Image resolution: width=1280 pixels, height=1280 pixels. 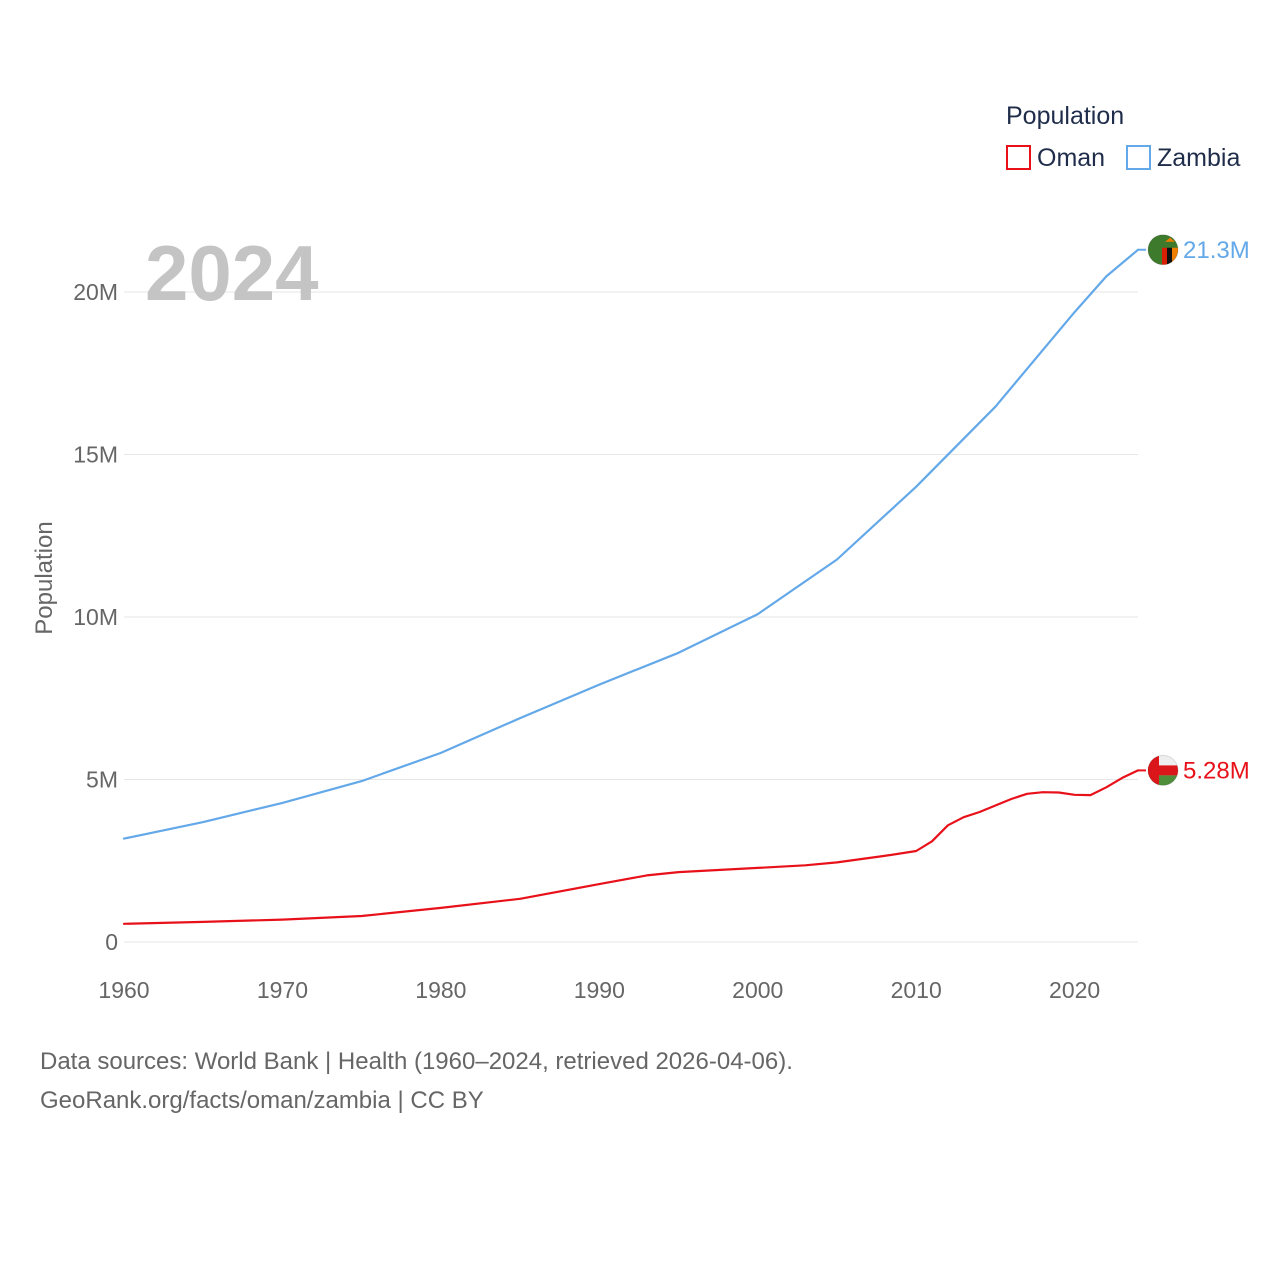 I want to click on x-tick-label: 1970, so click(x=282, y=990).